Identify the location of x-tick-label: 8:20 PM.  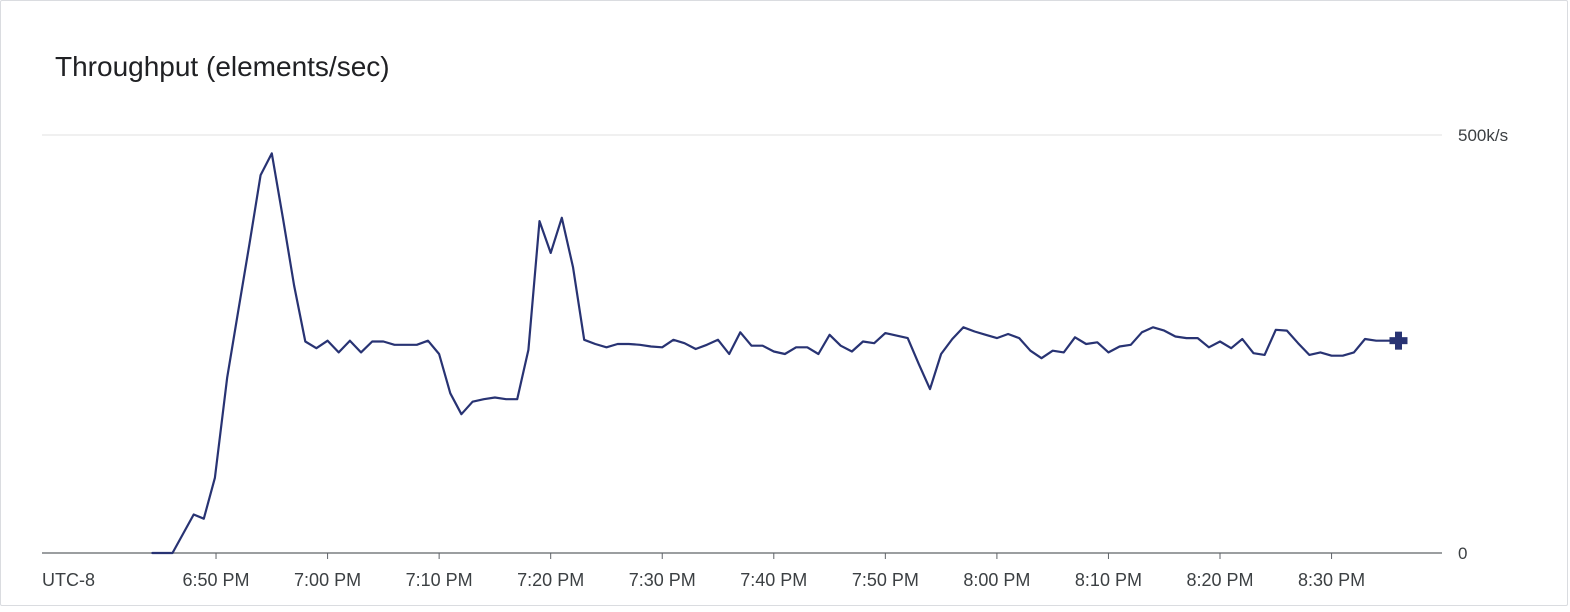
(1219, 580).